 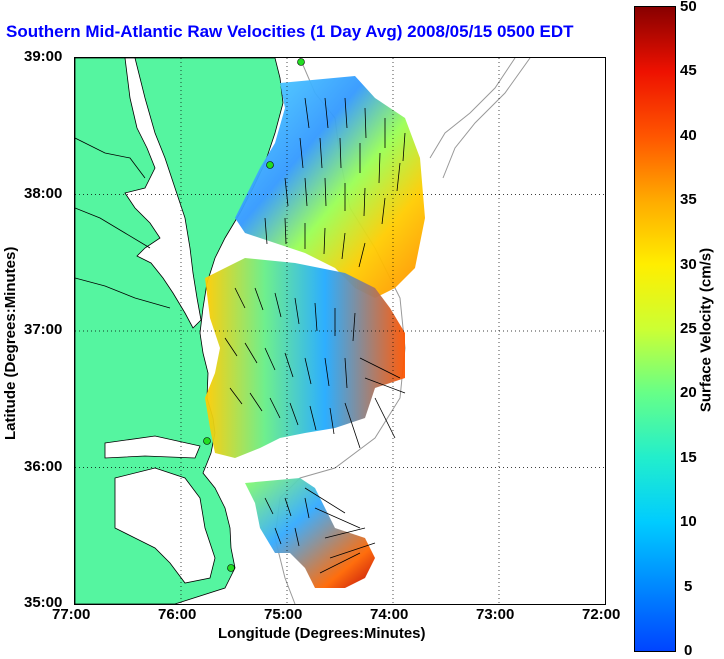 I want to click on colorbar-tick-label: 40, so click(x=688, y=135).